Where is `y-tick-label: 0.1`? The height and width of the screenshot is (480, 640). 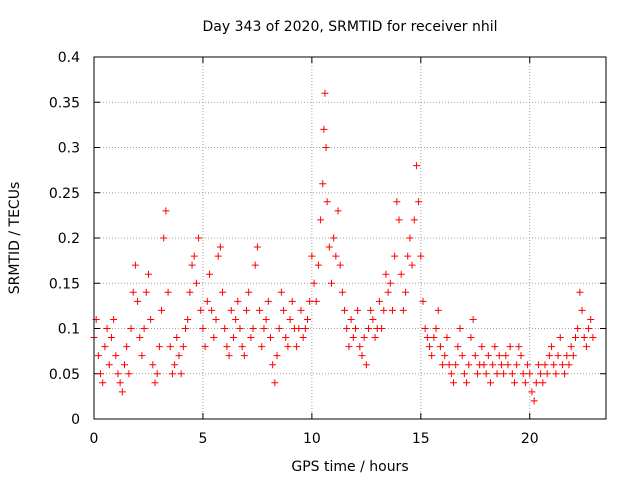
y-tick-label: 0.1 is located at coordinates (69, 330).